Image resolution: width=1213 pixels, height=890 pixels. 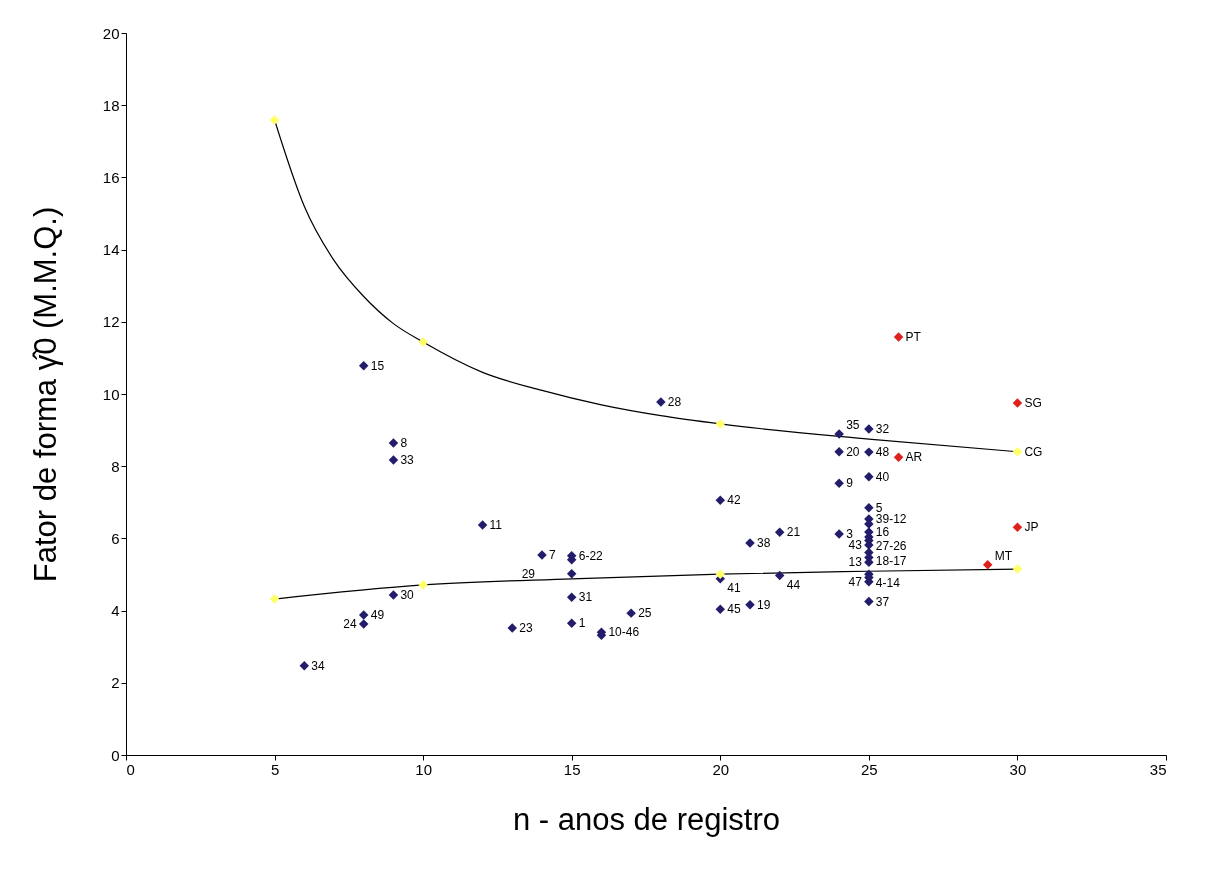 What do you see at coordinates (407, 460) in the screenshot?
I see `annotation: 33` at bounding box center [407, 460].